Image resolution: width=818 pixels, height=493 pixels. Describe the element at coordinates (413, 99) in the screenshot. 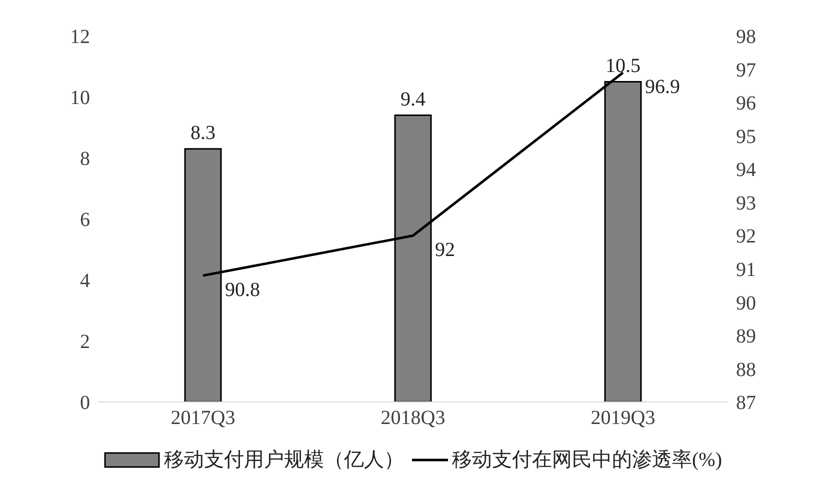

I see `data-label: 9.4` at that location.